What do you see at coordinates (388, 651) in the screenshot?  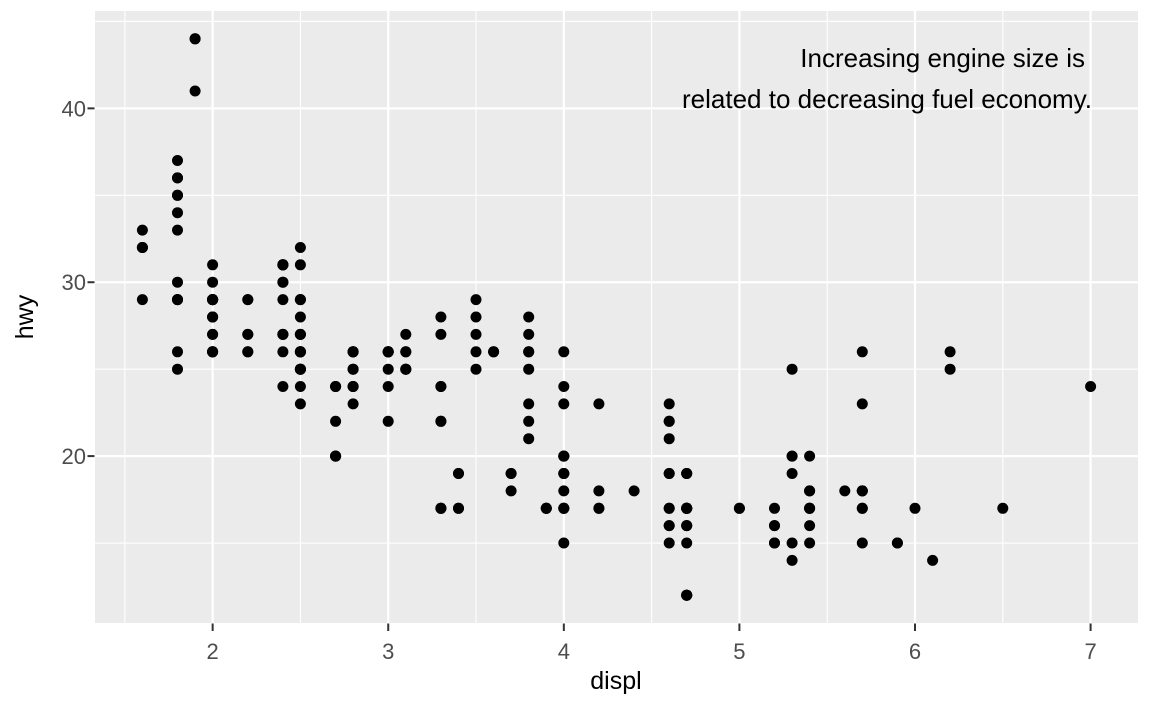 I see `x-tick-label: 3` at bounding box center [388, 651].